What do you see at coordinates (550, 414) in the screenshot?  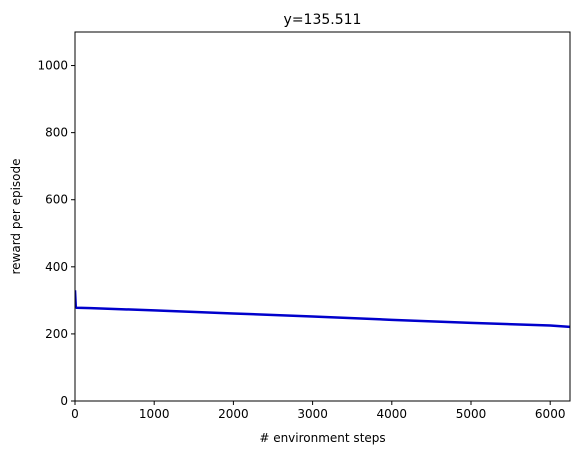 I see `x-tick-label: 6000` at bounding box center [550, 414].